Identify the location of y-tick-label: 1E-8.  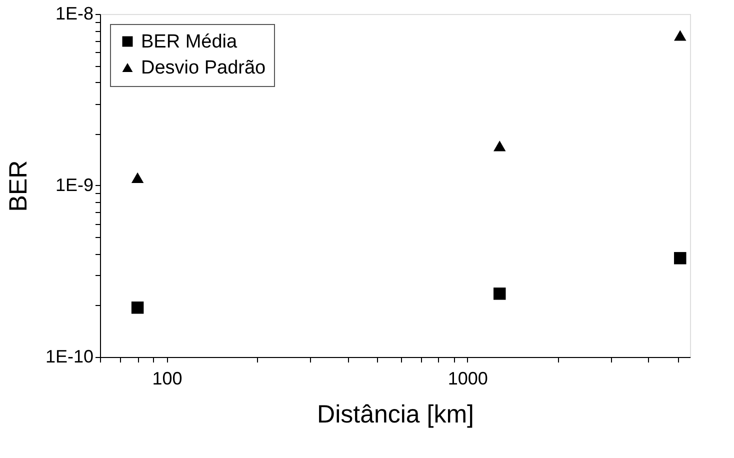
(74, 14).